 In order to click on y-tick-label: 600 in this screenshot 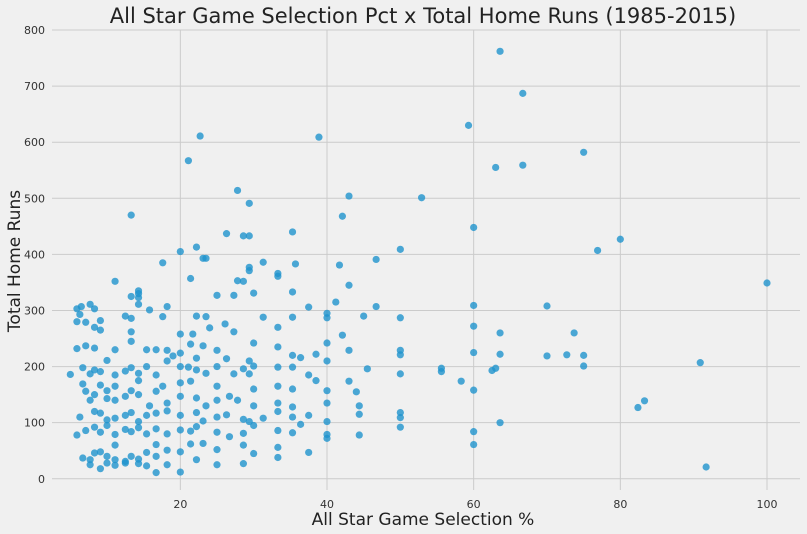, I will do `click(34, 142)`.